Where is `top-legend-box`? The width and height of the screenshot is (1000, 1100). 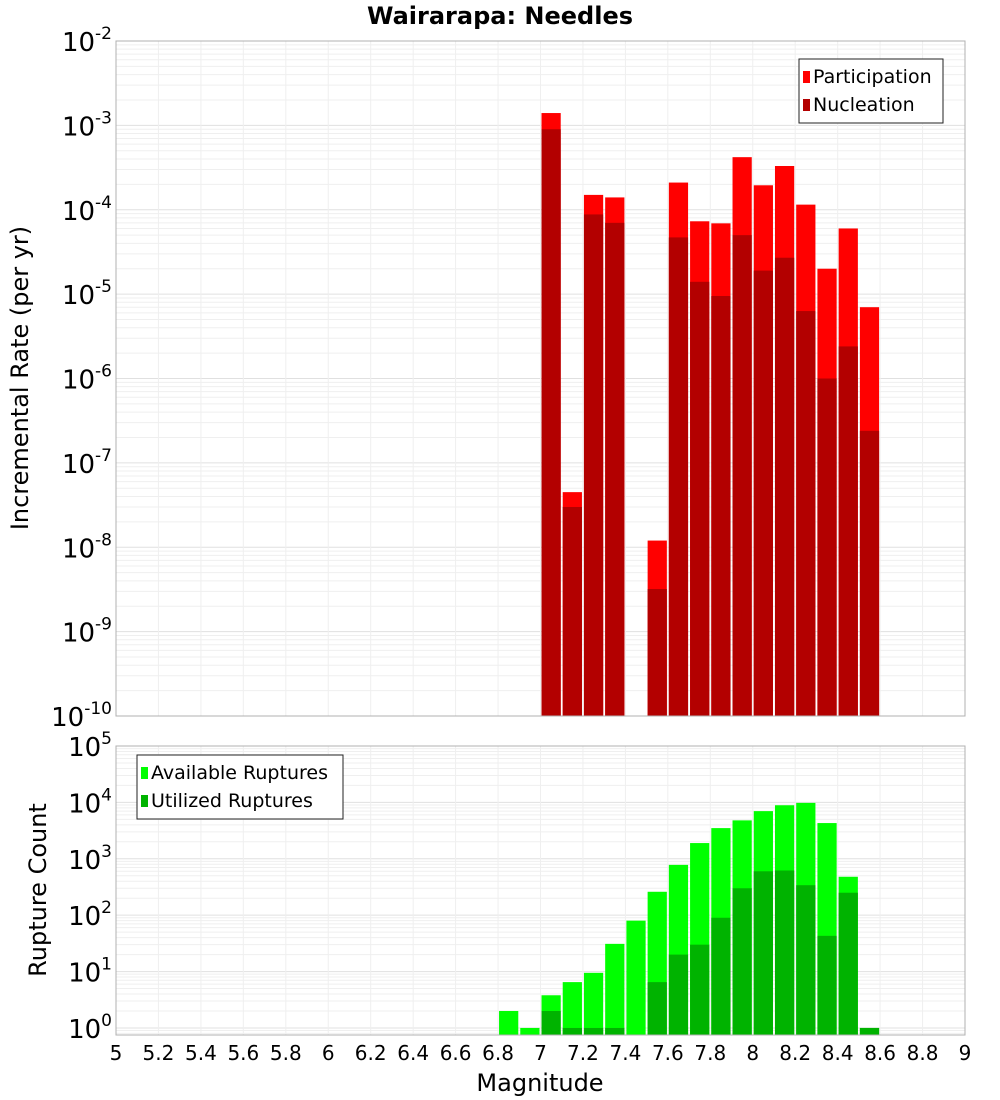 top-legend-box is located at coordinates (871, 91).